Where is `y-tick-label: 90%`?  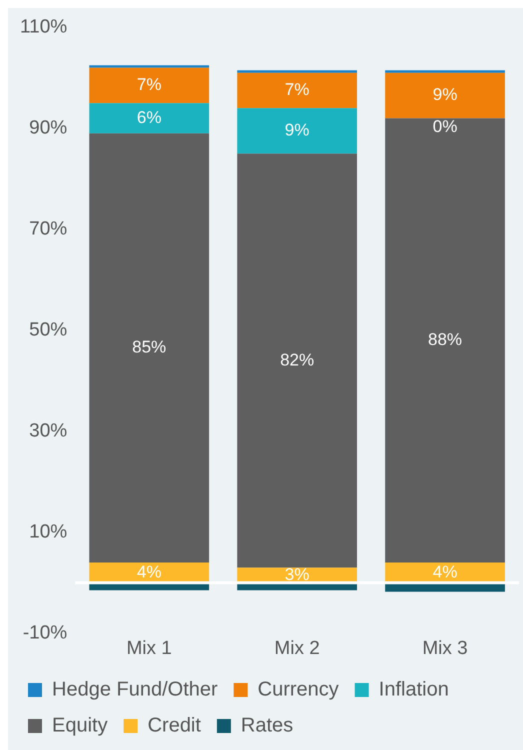 y-tick-label: 90% is located at coordinates (48, 128).